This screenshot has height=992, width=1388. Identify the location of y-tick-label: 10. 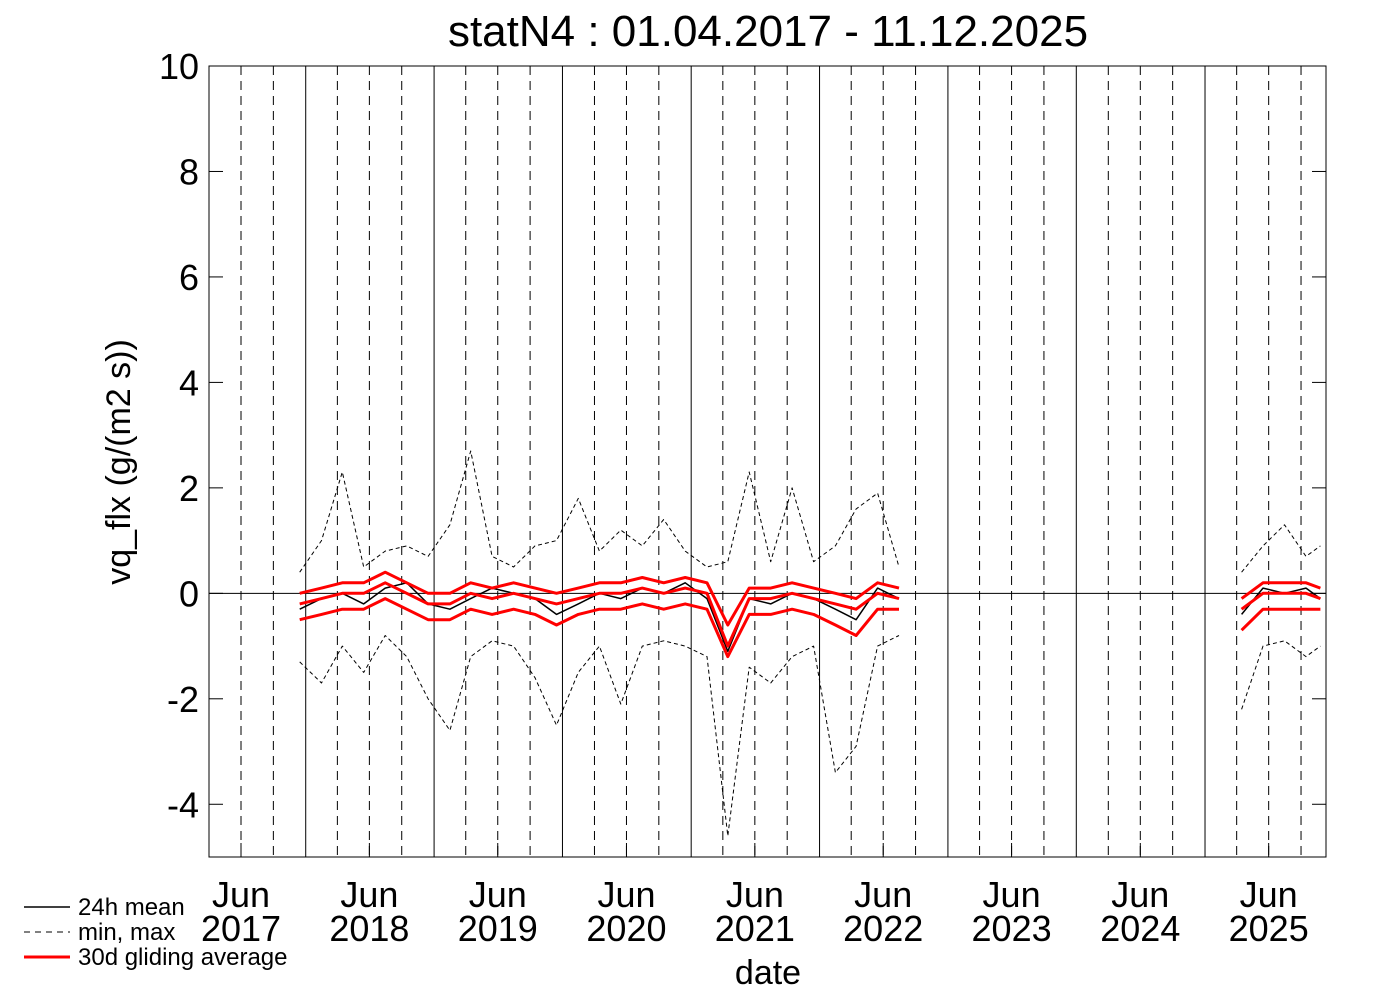
(179, 66).